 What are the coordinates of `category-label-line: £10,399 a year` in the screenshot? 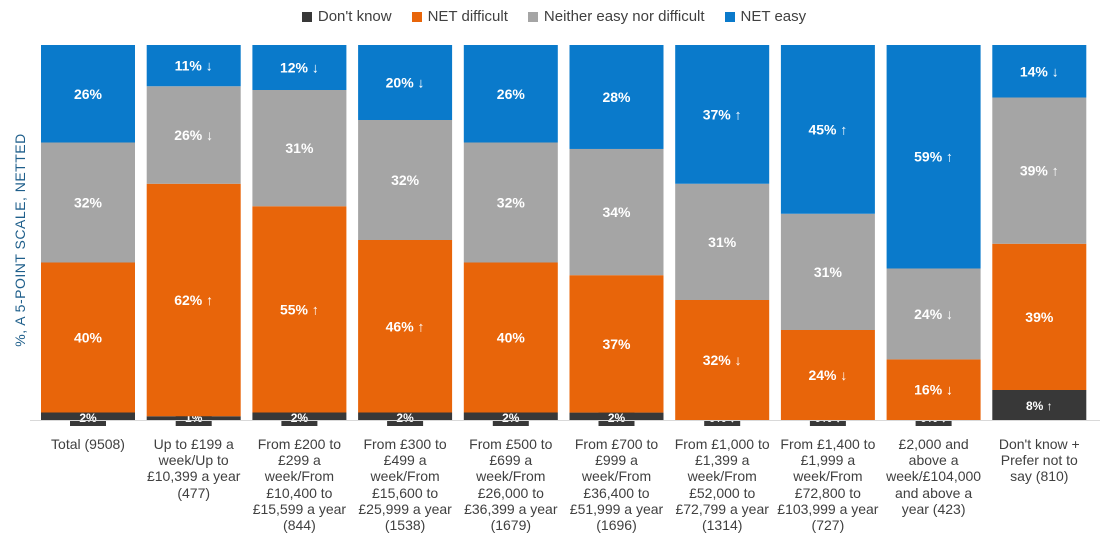 It's located at (193, 476).